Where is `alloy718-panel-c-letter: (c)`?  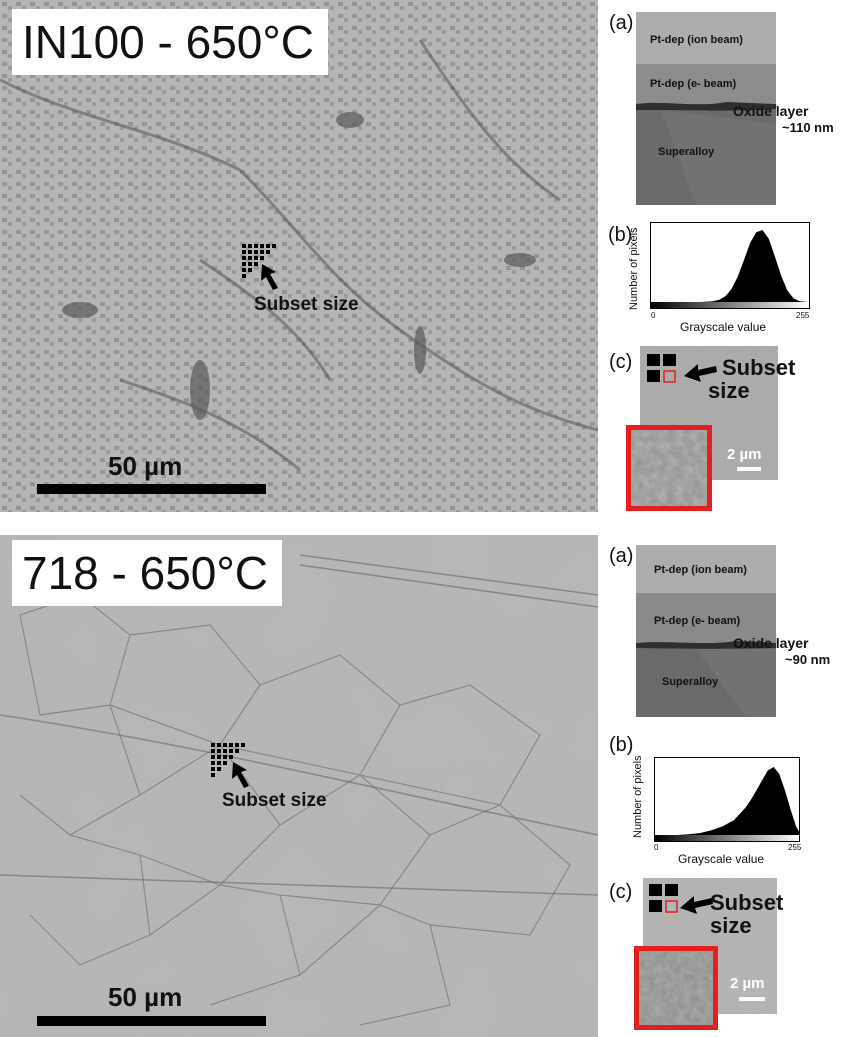 alloy718-panel-c-letter: (c) is located at coordinates (621, 892).